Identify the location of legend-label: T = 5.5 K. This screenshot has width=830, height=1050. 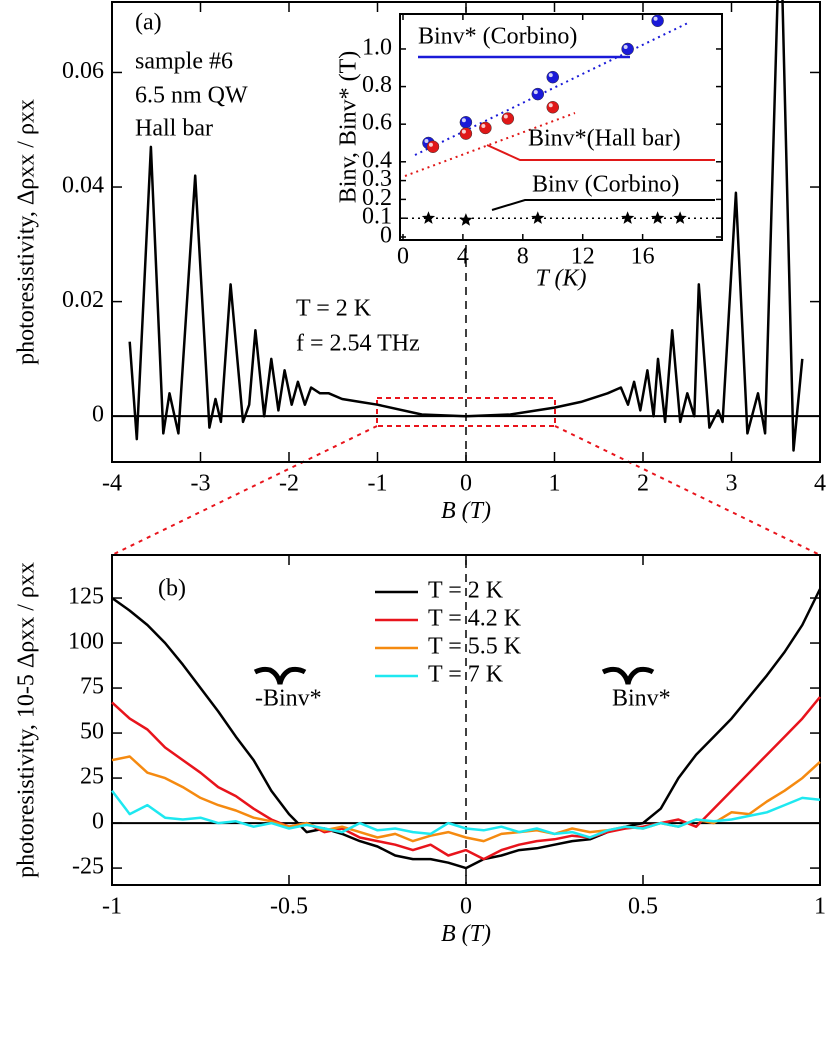
(475, 647).